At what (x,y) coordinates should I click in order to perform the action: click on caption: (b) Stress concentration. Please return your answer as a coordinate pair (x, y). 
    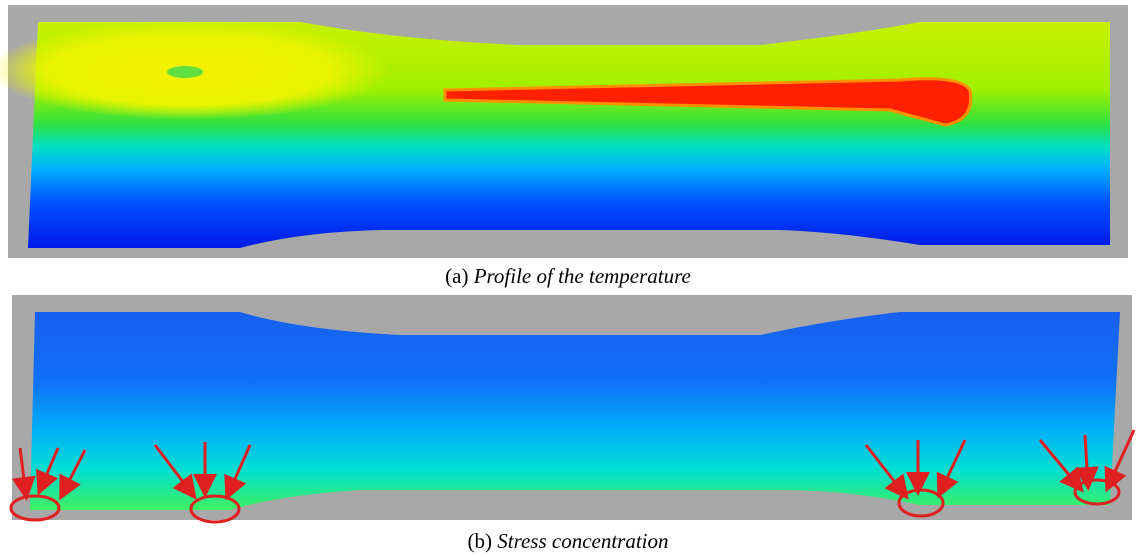
    Looking at the image, I should click on (567, 541).